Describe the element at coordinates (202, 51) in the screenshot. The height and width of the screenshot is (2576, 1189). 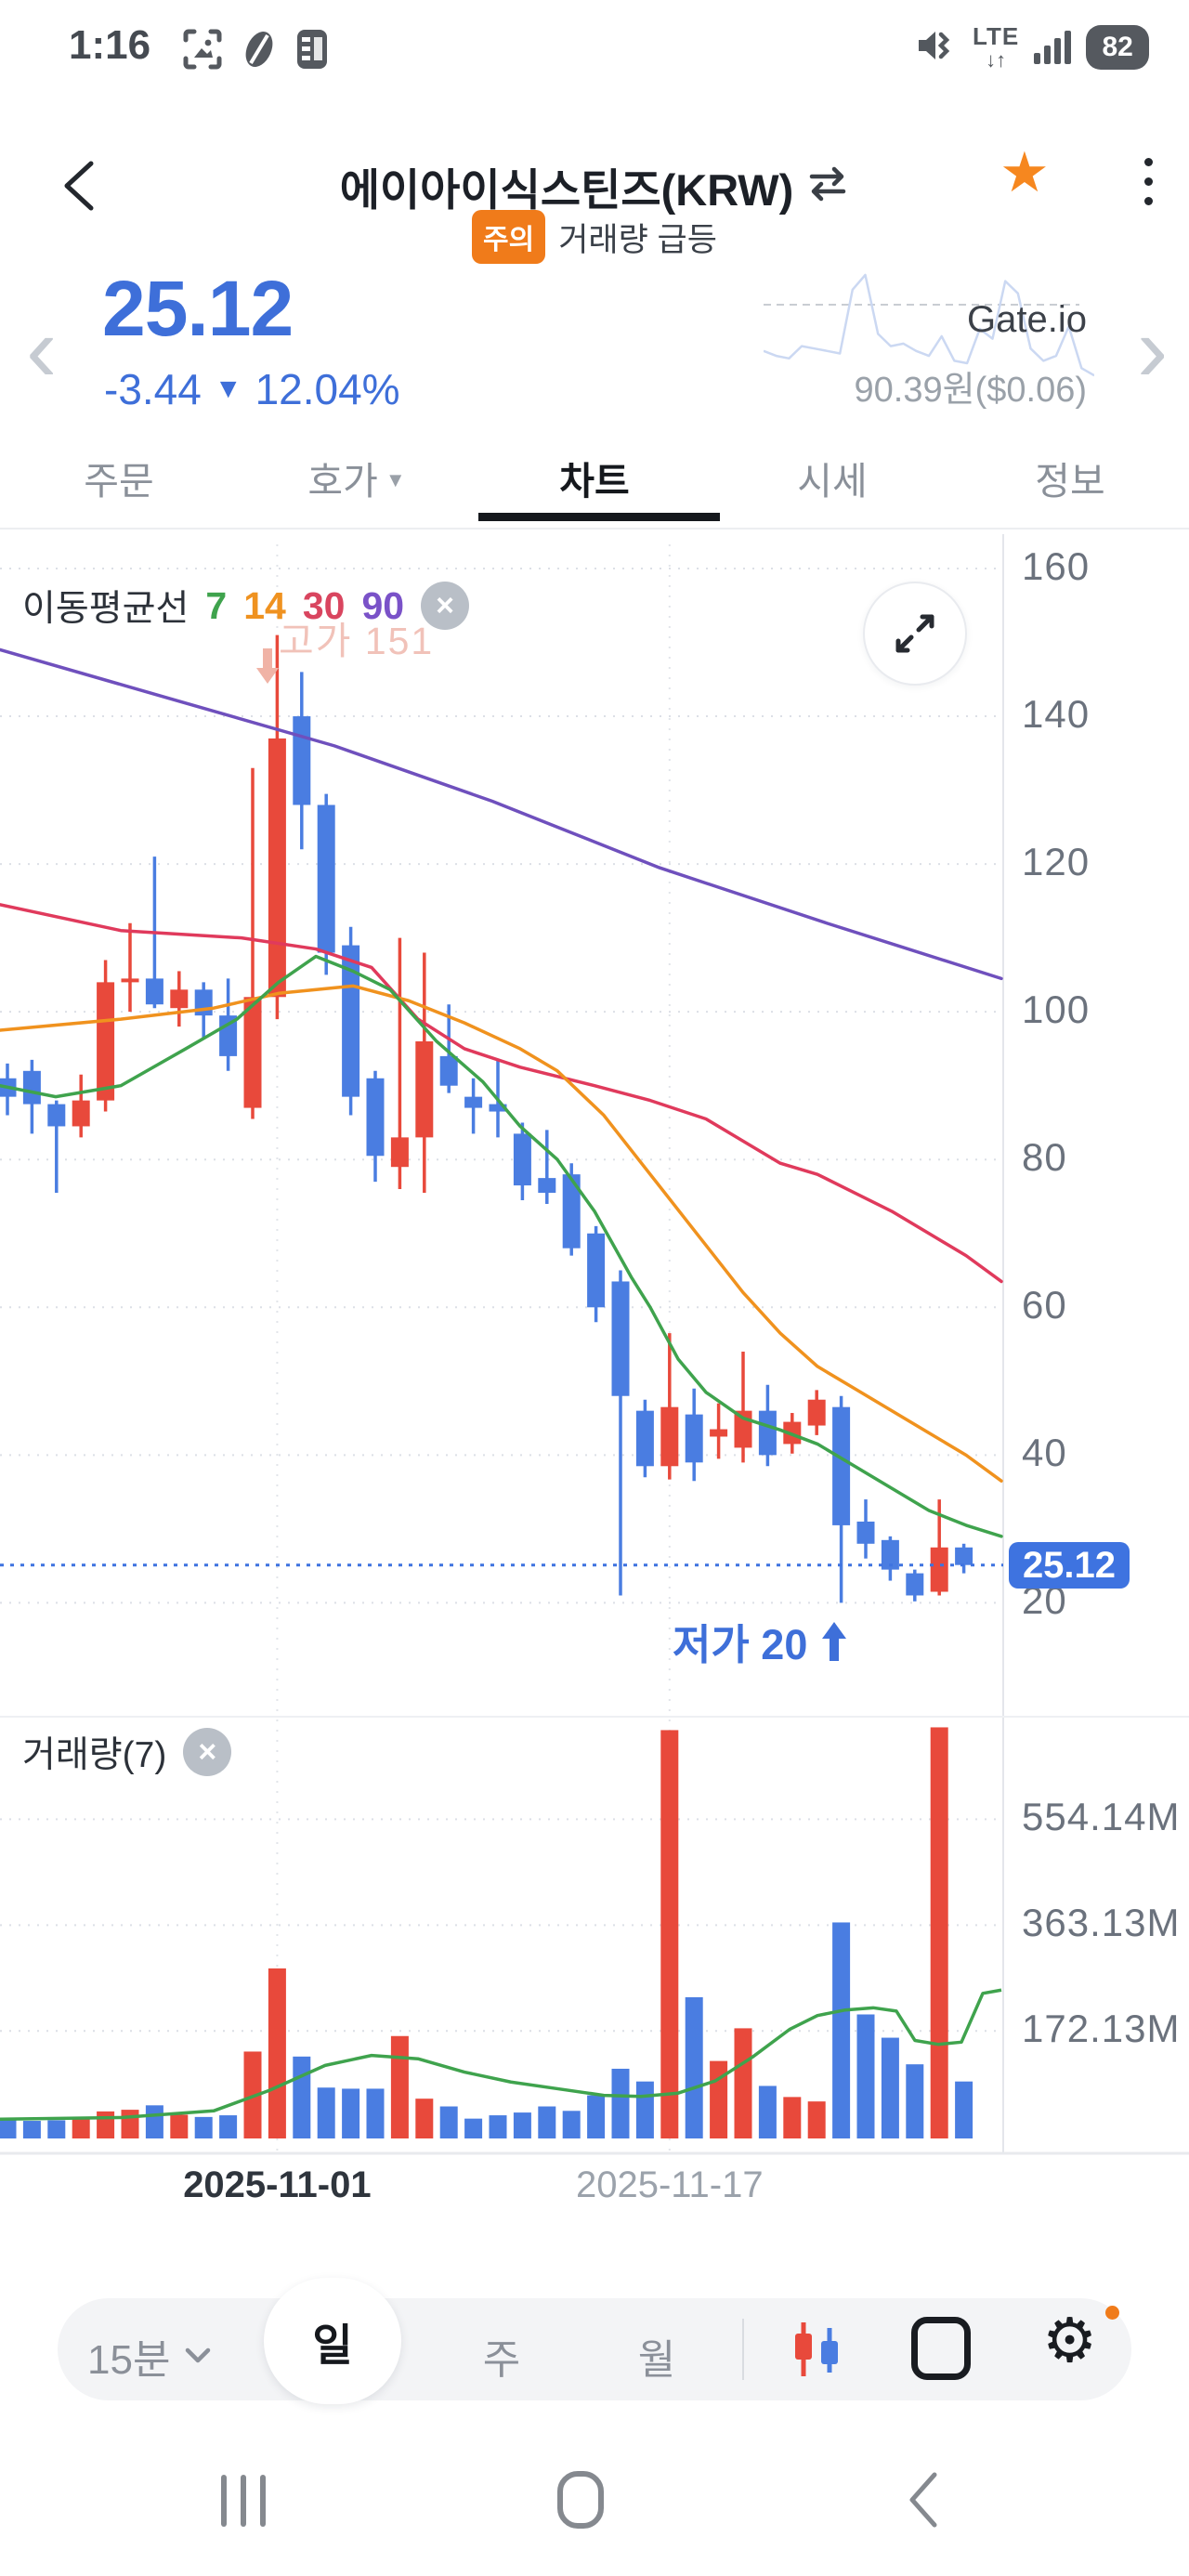
I see `screenshot-icon` at that location.